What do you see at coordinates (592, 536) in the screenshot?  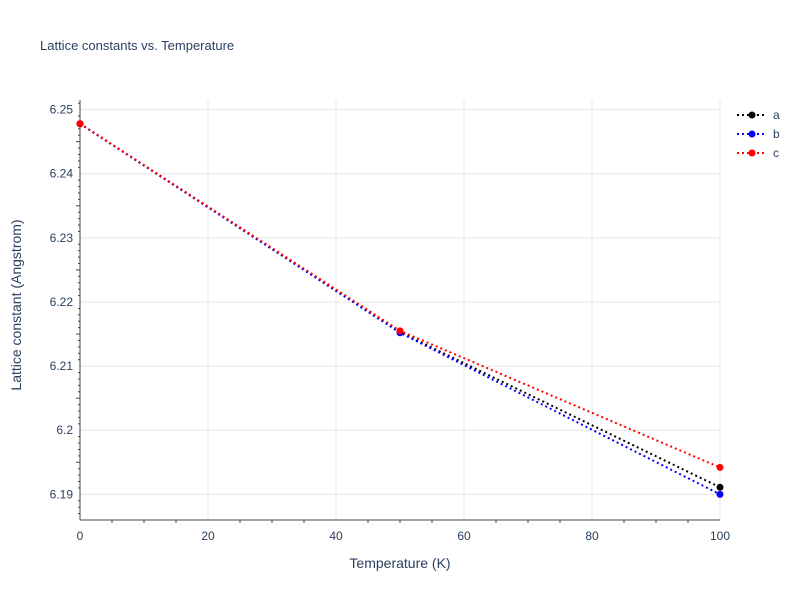 I see `x-tick-label: 80` at bounding box center [592, 536].